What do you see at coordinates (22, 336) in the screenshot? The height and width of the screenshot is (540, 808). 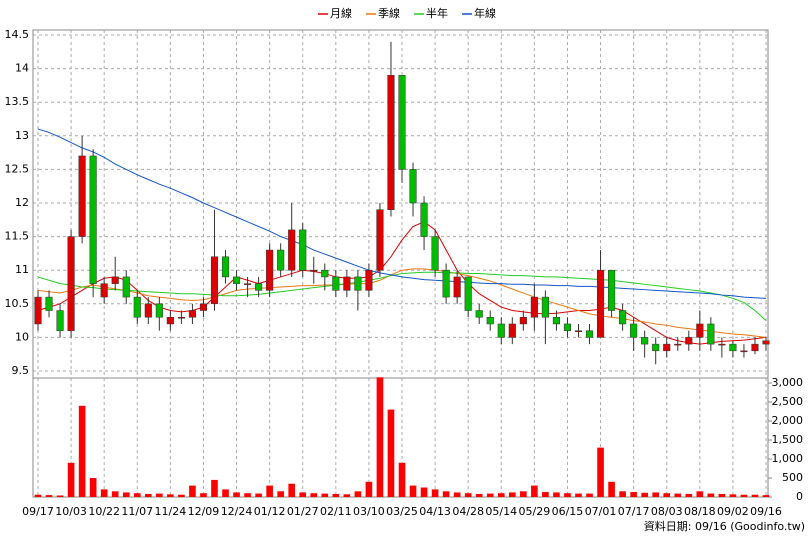 I see `y-tick-label: 10` at bounding box center [22, 336].